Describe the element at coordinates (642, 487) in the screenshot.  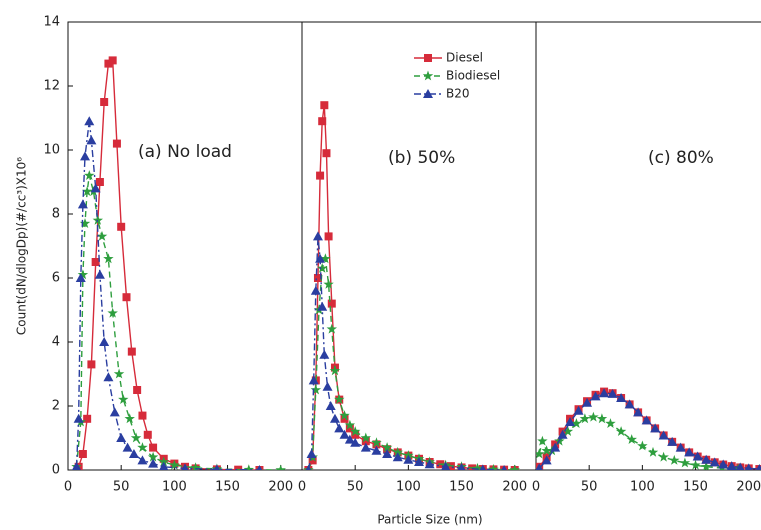
I see `x-tick-label: 100` at that location.